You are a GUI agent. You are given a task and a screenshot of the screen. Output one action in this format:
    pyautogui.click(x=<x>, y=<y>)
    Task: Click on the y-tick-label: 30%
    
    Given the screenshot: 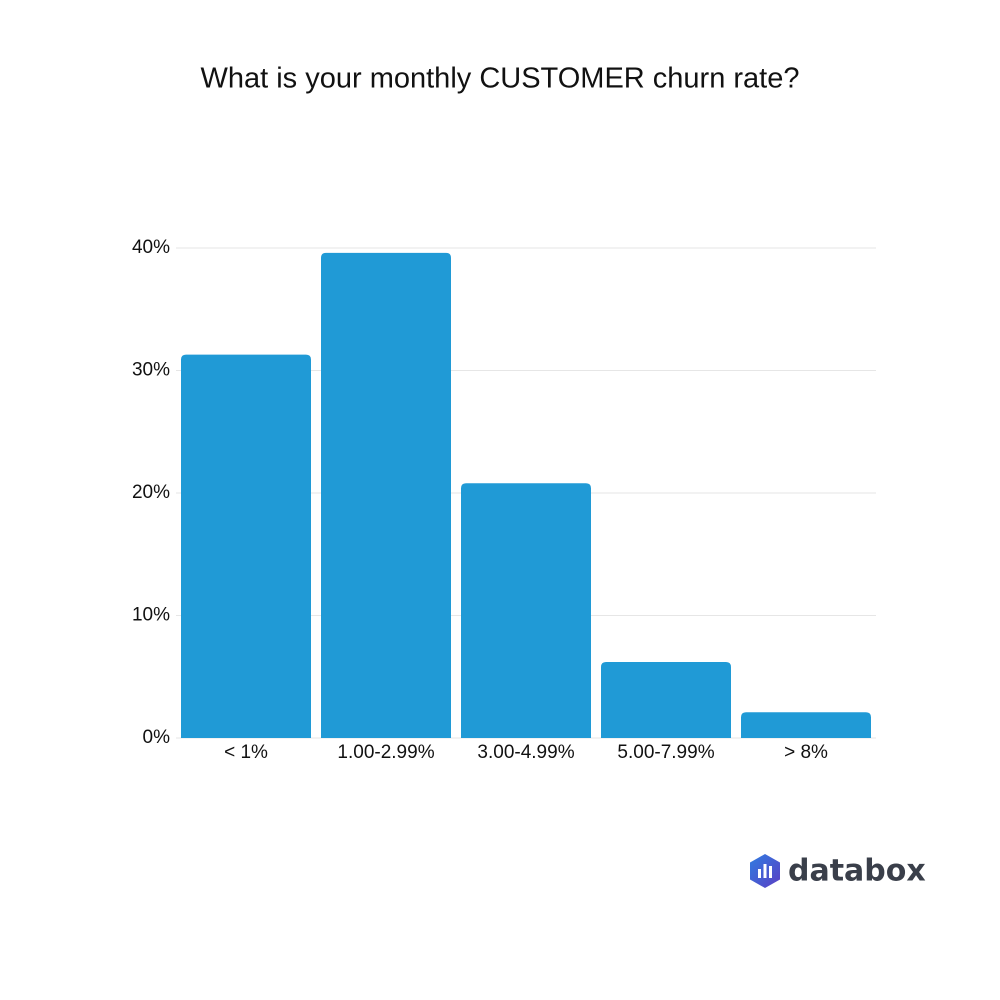 What is the action you would take?
    pyautogui.click(x=151, y=370)
    